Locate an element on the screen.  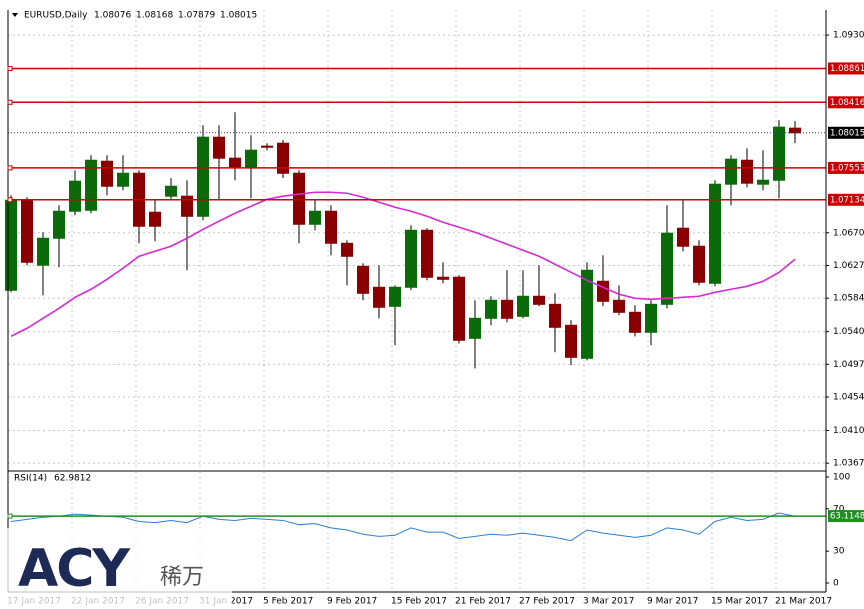
x-tick-label: 9 Feb 2017 is located at coordinates (352, 602).